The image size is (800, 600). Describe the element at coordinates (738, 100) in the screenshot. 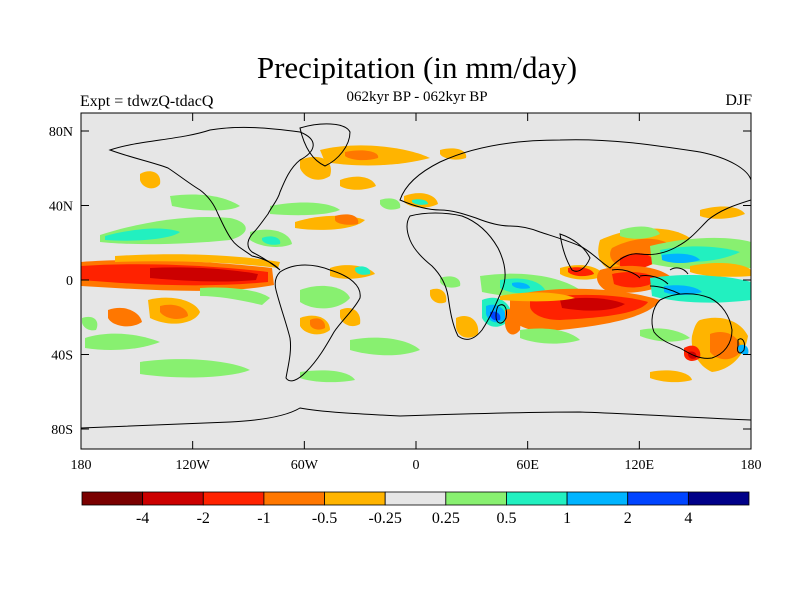

I see `season-label: DJF` at that location.